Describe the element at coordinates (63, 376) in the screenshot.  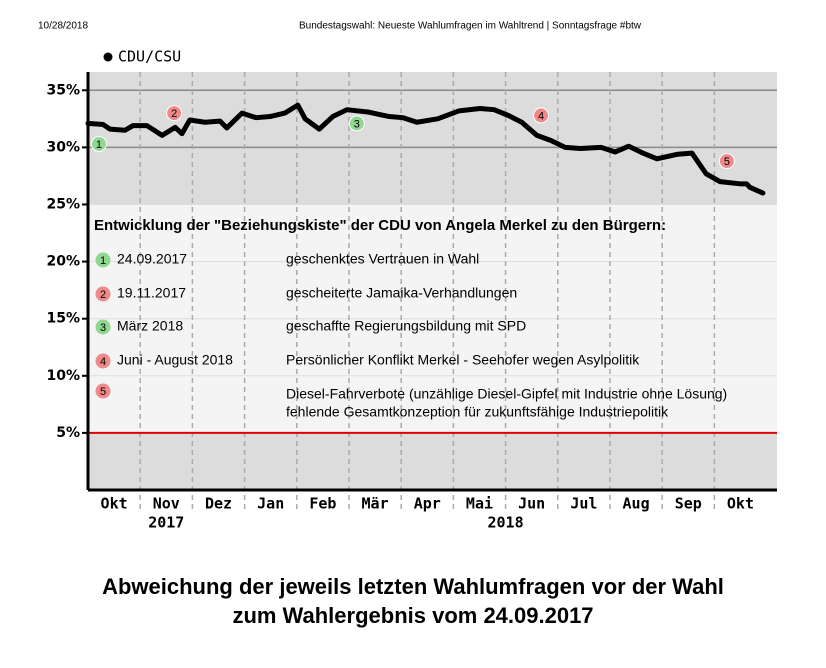
I see `y-tick-label: 10%` at that location.